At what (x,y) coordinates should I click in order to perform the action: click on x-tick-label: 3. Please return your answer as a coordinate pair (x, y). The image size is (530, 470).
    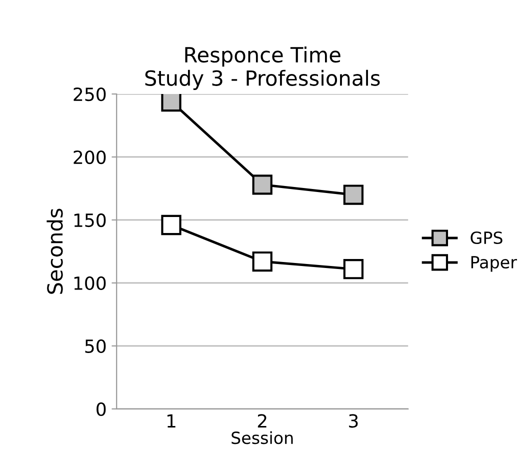
    Looking at the image, I should click on (353, 421).